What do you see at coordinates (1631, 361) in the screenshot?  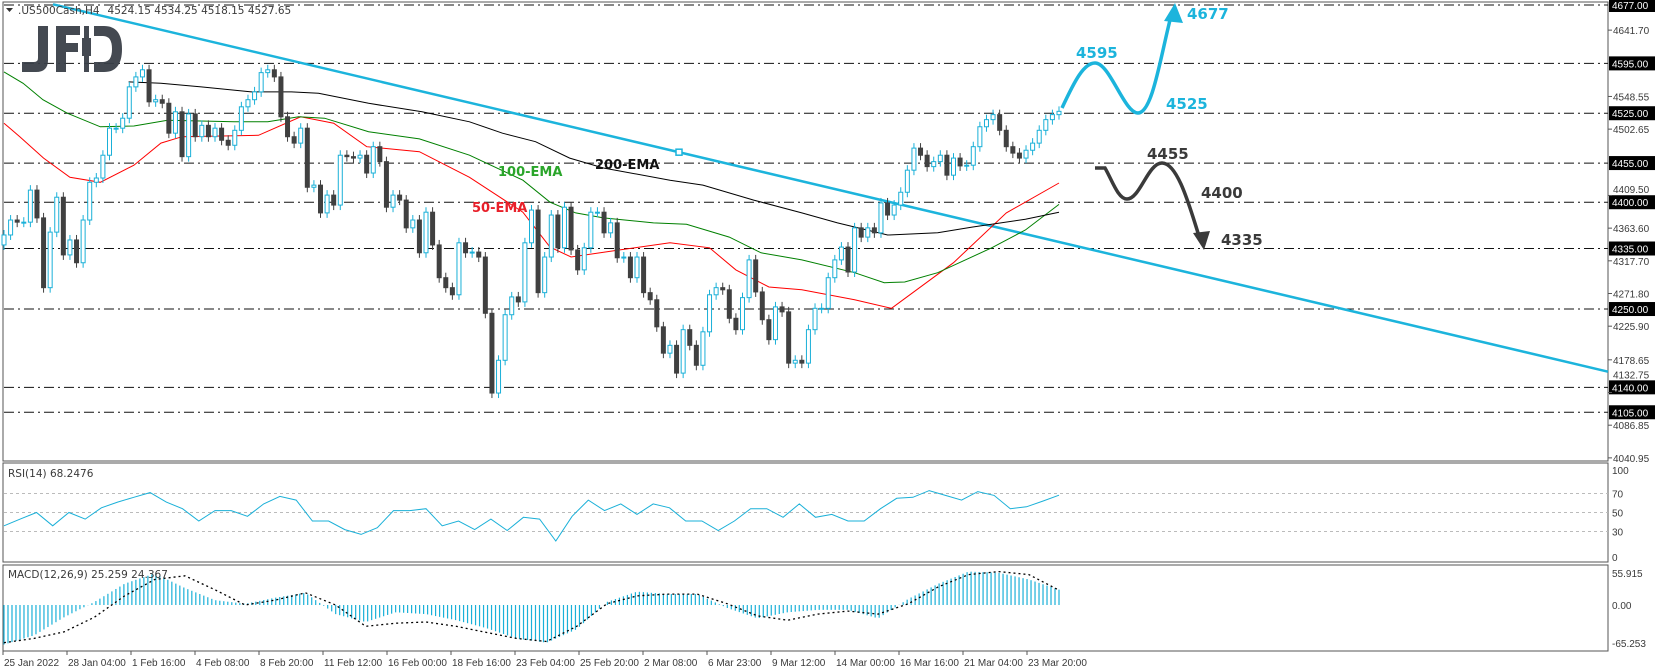 I see `price-tick-label: 4178.65` at bounding box center [1631, 361].